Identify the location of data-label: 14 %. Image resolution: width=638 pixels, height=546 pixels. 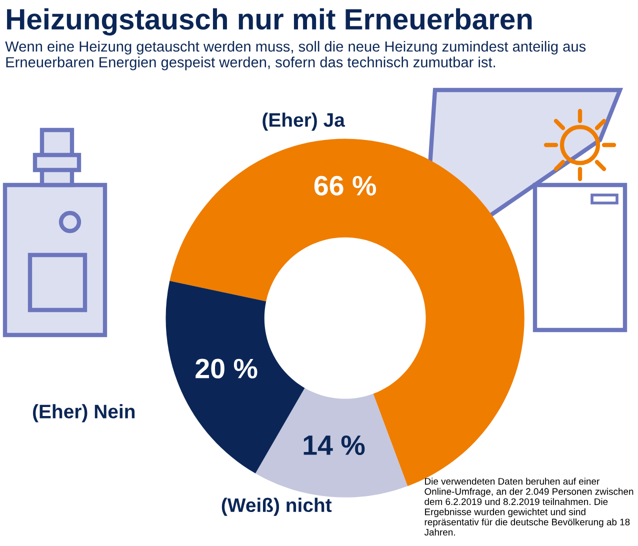
(334, 445).